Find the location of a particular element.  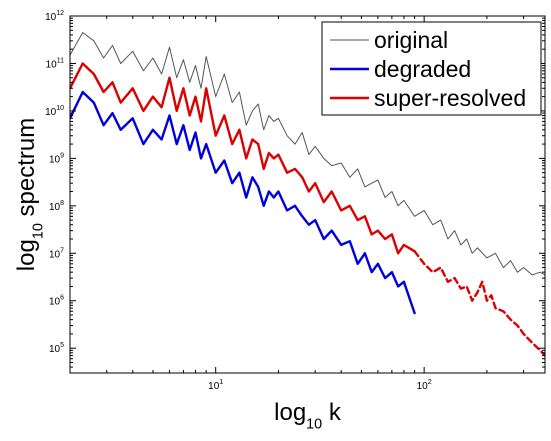

legend-label-original: original is located at coordinates (411, 40).